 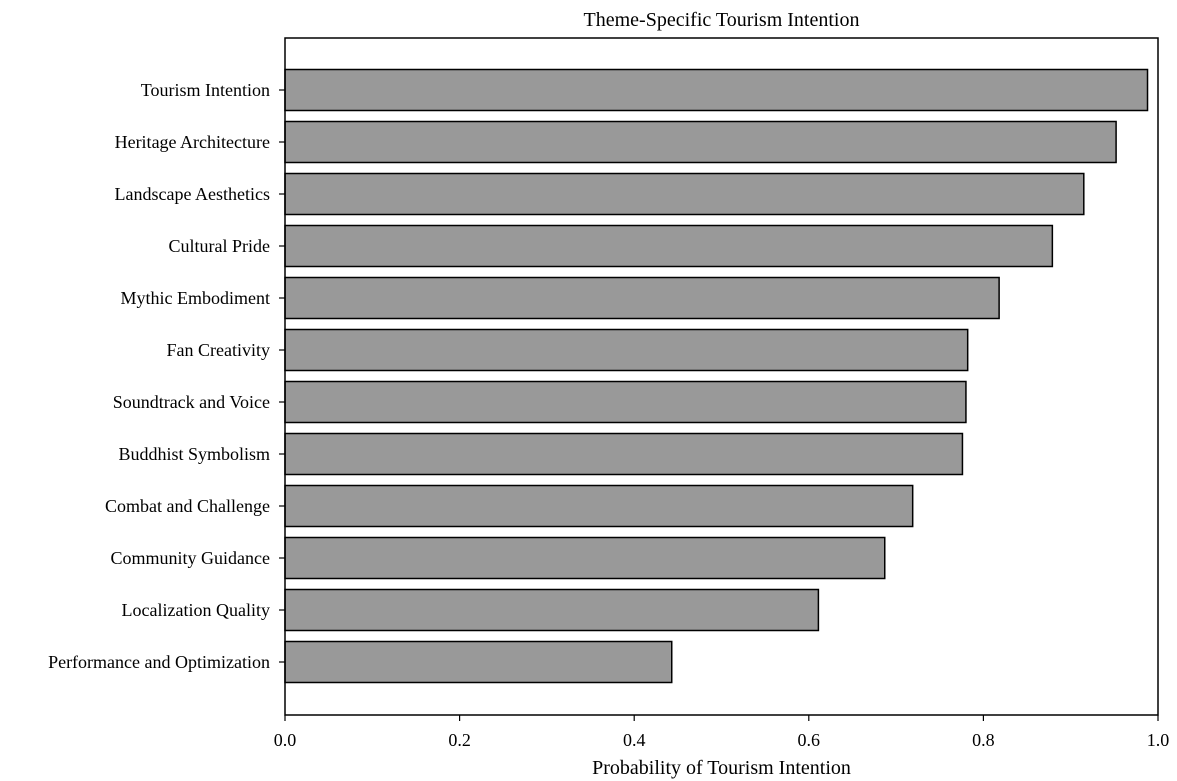 What do you see at coordinates (625, 402) in the screenshot?
I see `bar-soundtrack-and-voice` at bounding box center [625, 402].